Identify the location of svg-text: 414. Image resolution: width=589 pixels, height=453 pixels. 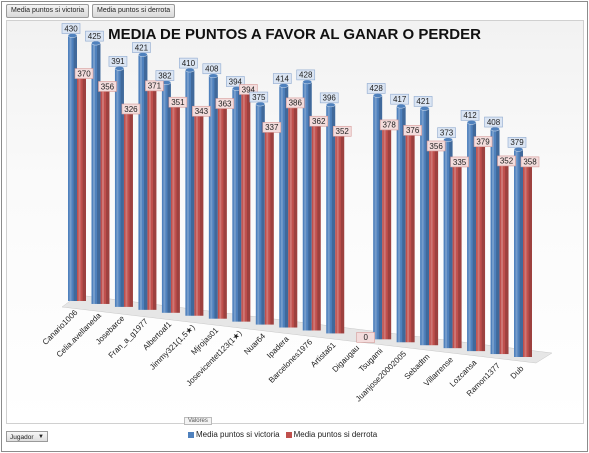
(283, 78).